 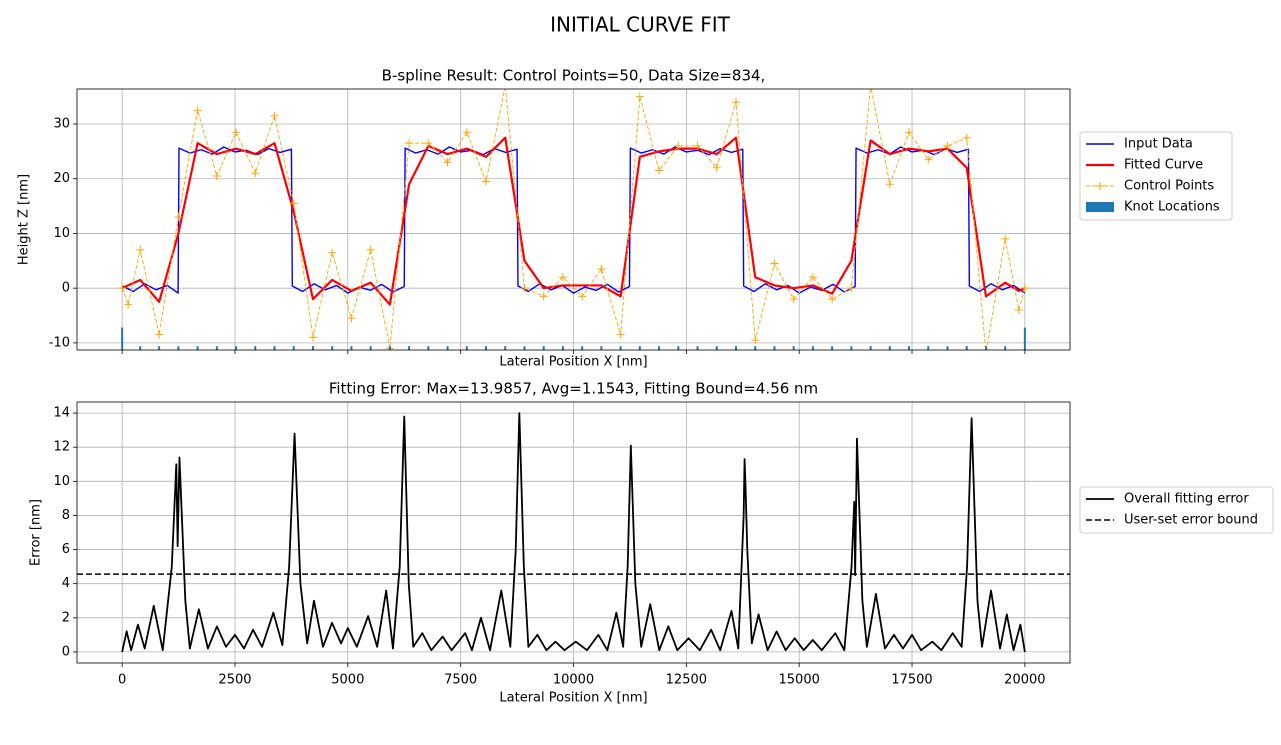 I want to click on x-tick-label: 0, so click(x=122, y=680).